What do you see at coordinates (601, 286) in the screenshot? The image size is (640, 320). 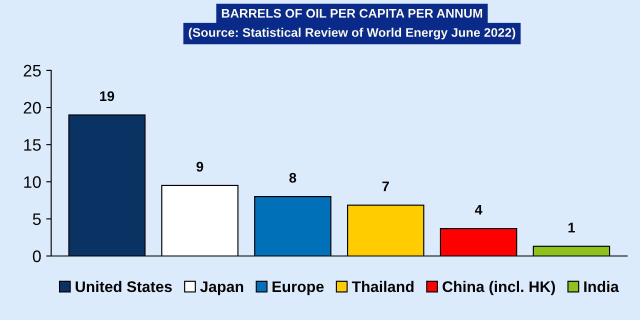 I see `legend-label: India` at bounding box center [601, 286].